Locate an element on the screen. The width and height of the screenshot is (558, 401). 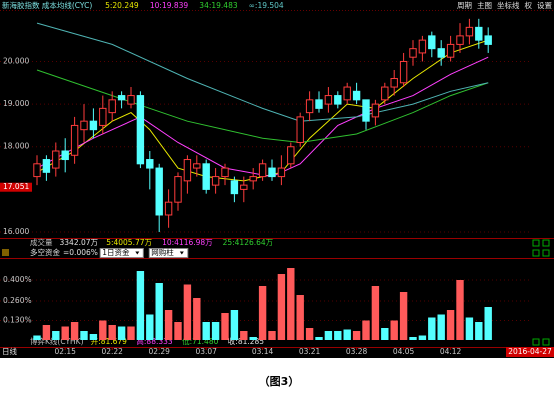
volume-label: 成交量 is located at coordinates (41, 242).